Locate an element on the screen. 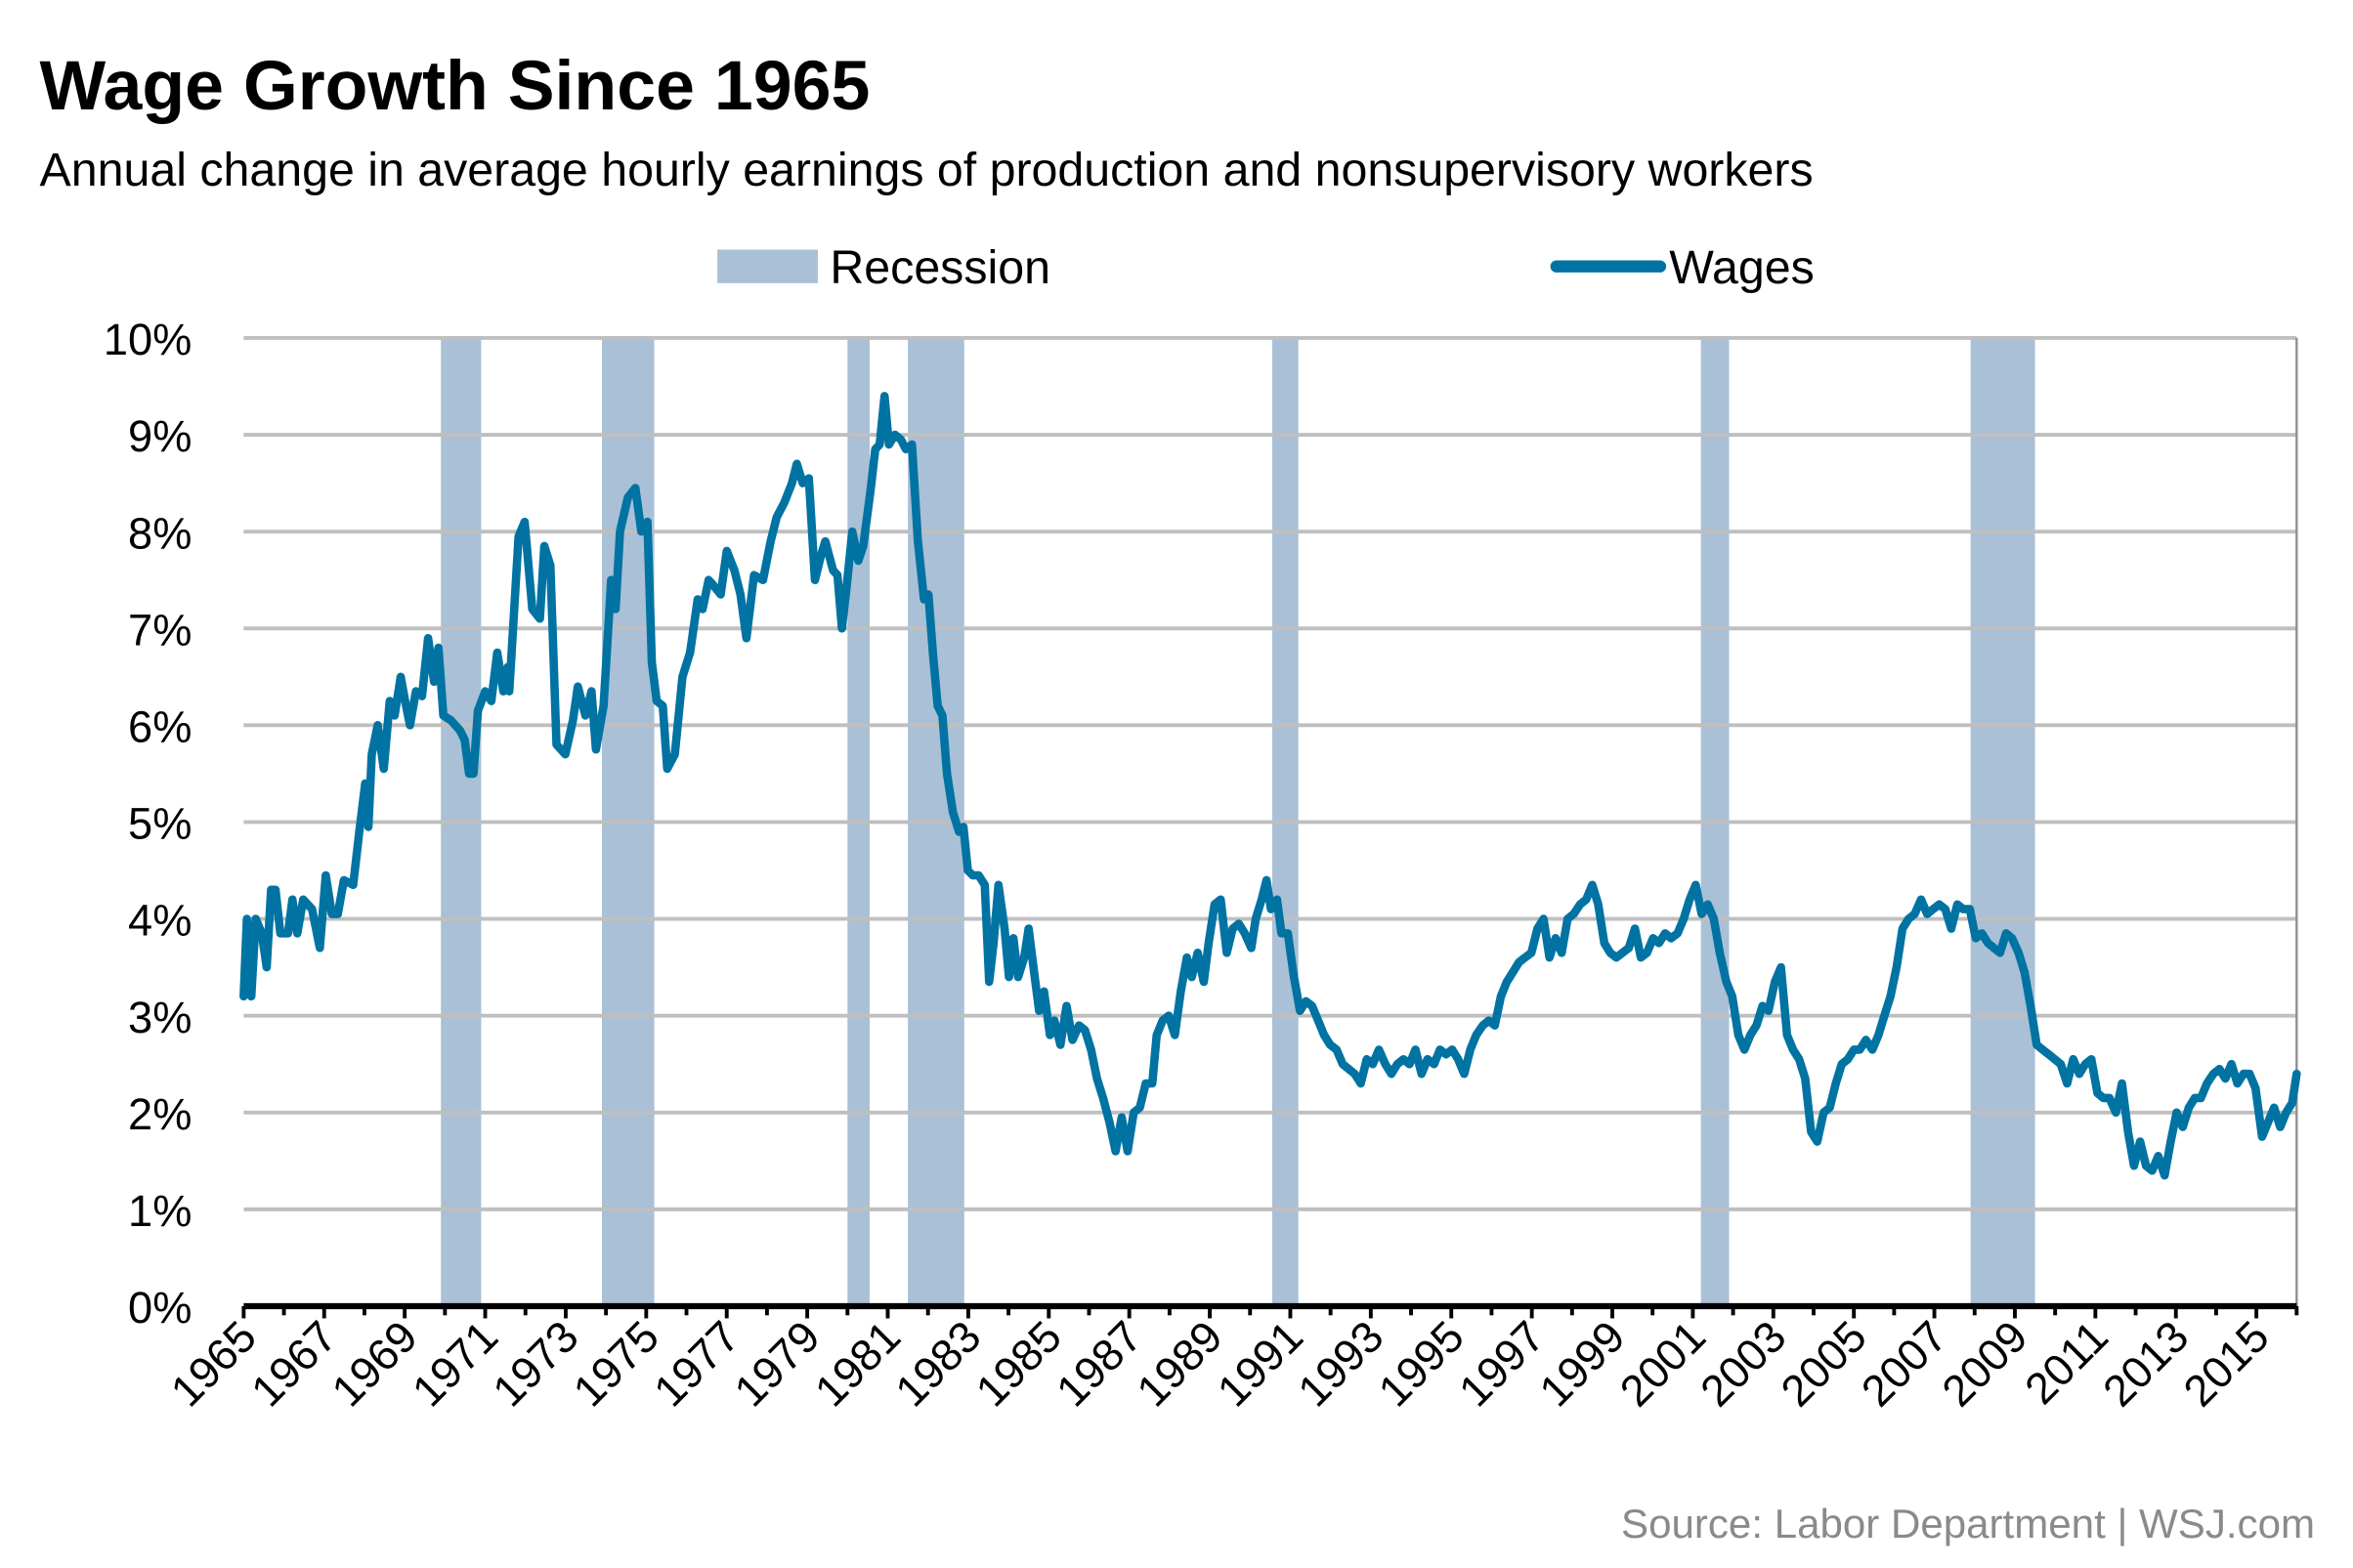 The height and width of the screenshot is (1568, 2353). y-tick-label: 0% is located at coordinates (160, 1308).